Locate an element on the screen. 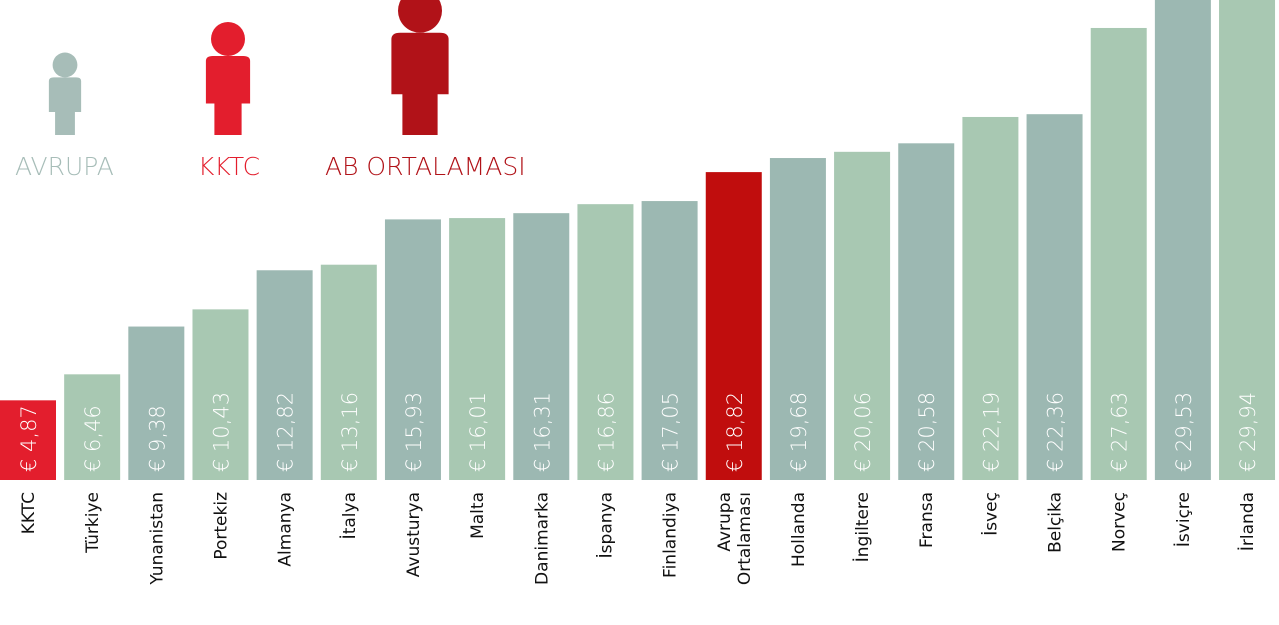 Image resolution: width=1279 pixels, height=625 pixels. x-tick-label: KKTC is located at coordinates (29, 513).